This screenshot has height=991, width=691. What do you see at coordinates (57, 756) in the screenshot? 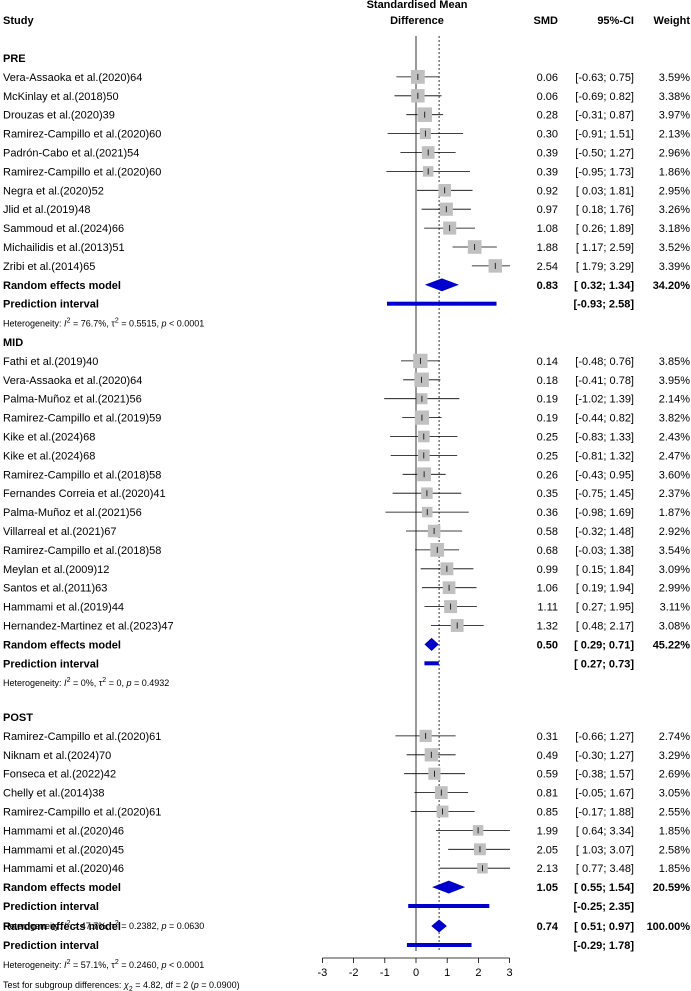
I see `study-label: Niknam et al.(2024)70` at bounding box center [57, 756].